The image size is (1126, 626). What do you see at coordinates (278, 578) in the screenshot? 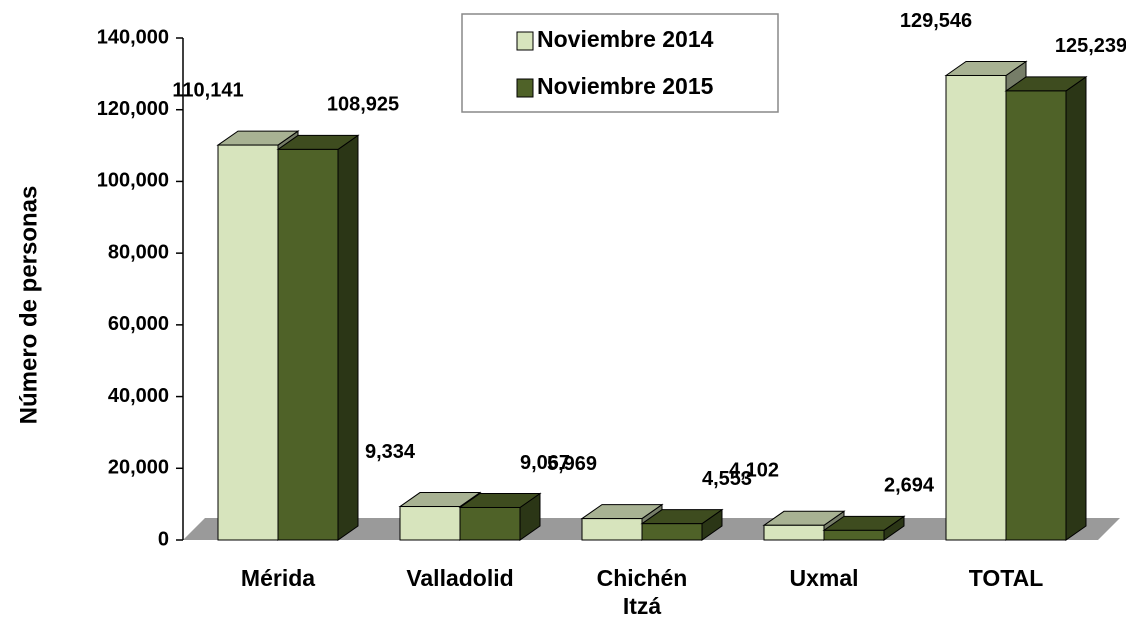
I see `x-tick-label: Mérida` at bounding box center [278, 578].